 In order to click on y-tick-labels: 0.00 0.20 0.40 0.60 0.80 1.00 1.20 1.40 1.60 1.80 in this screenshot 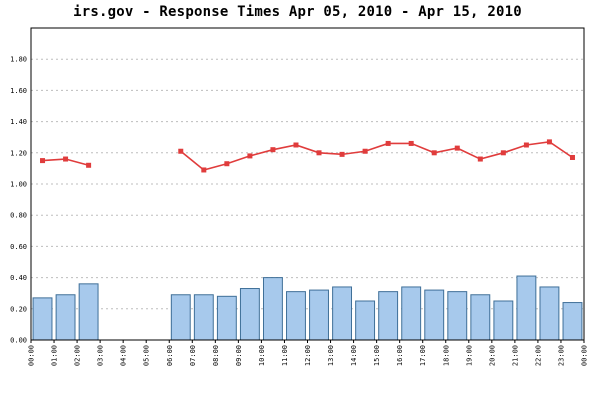, I will do `click(18, 200)`.